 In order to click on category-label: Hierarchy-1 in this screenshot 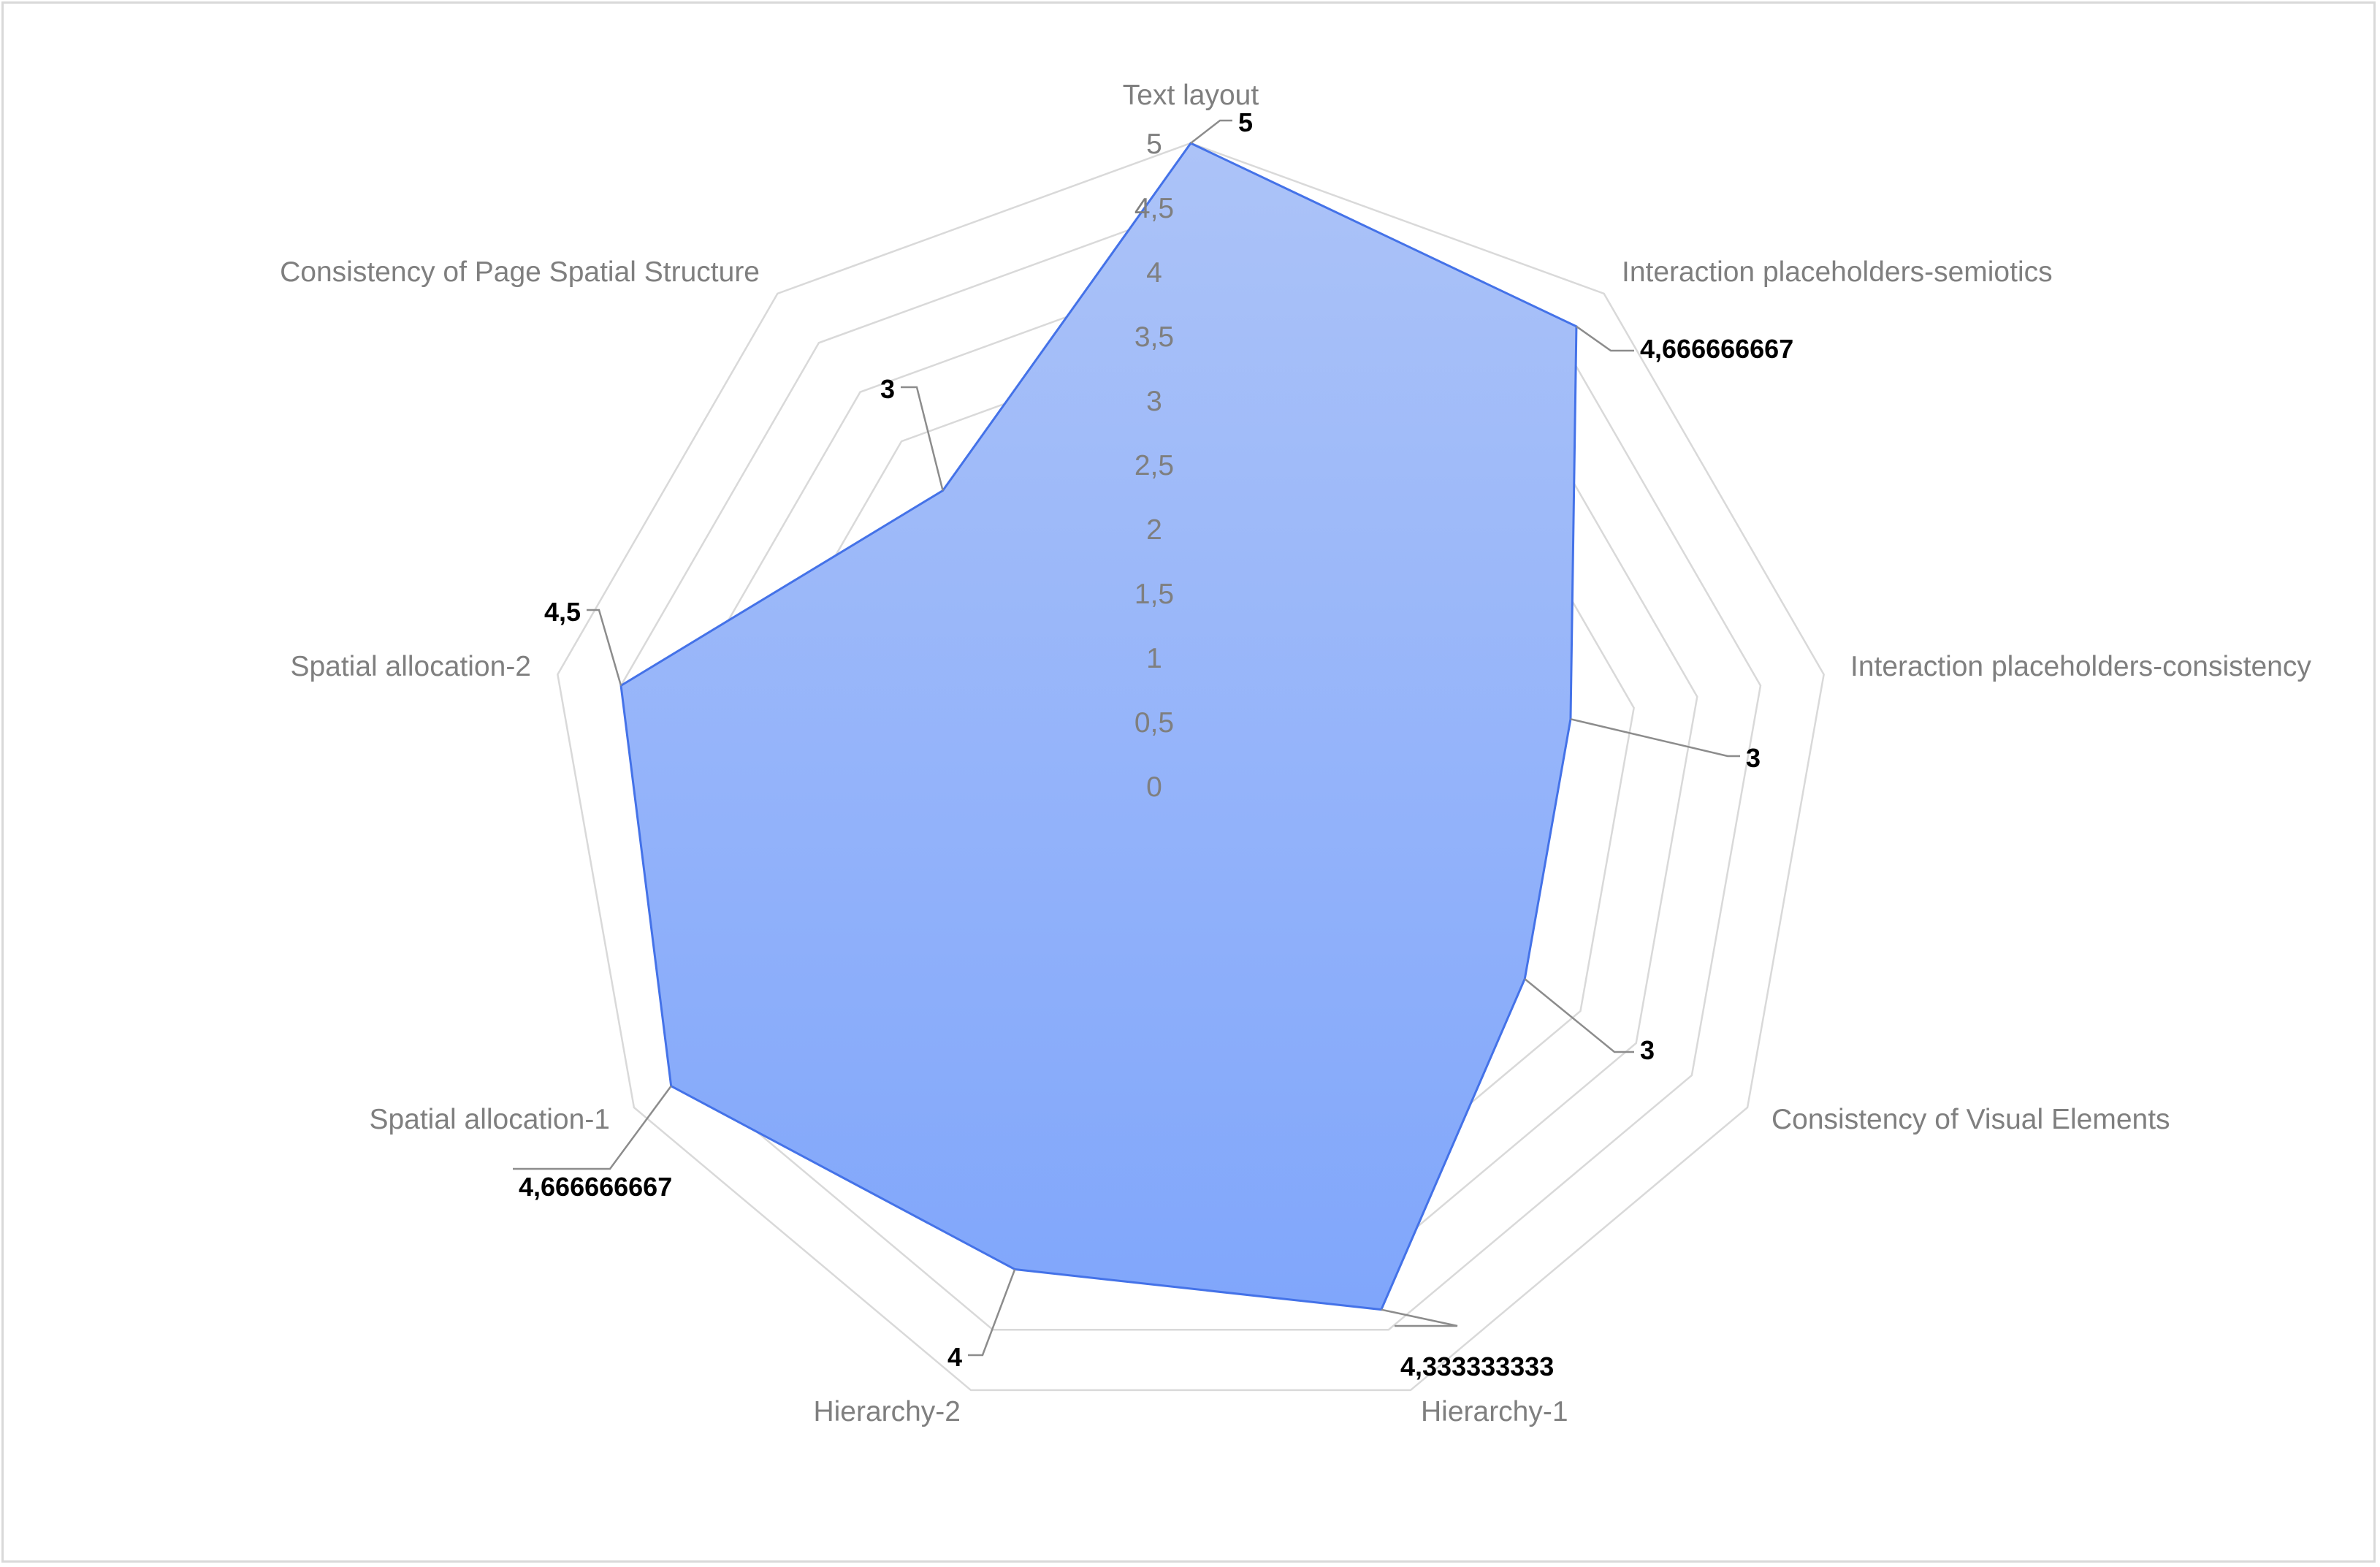, I will do `click(1494, 1411)`.